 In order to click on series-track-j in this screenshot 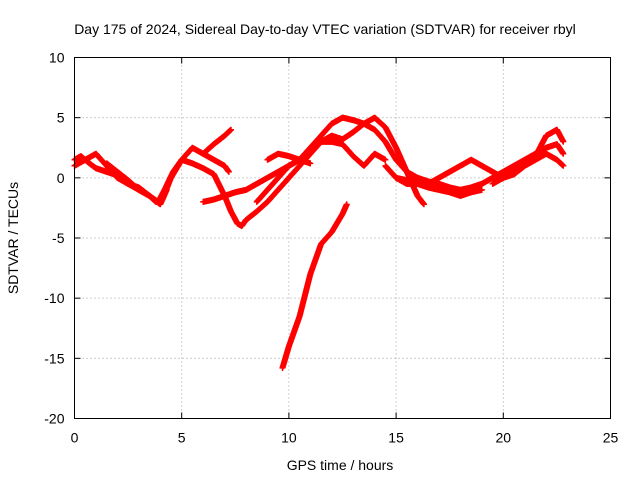, I will do `click(528, 156)`.